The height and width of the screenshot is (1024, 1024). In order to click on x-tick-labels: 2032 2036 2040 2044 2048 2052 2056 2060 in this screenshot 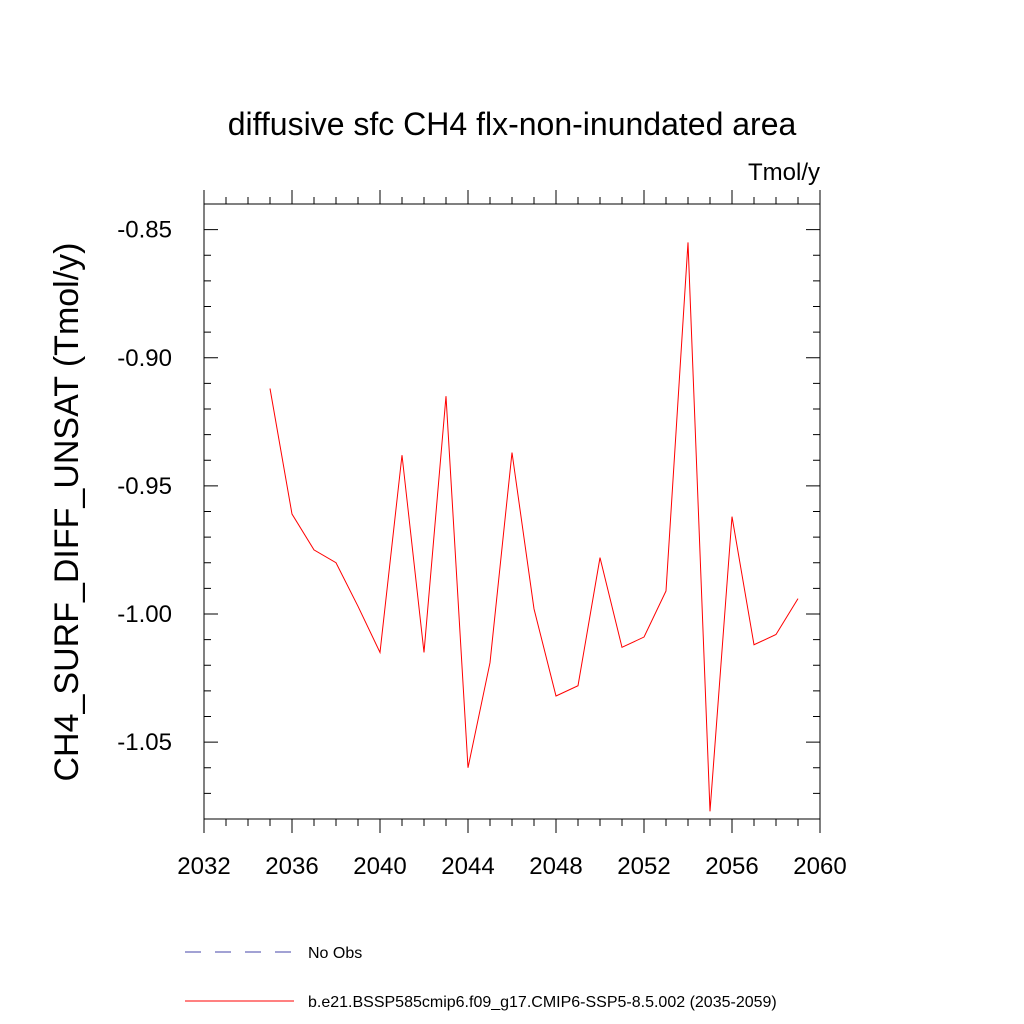, I will do `click(511, 866)`.